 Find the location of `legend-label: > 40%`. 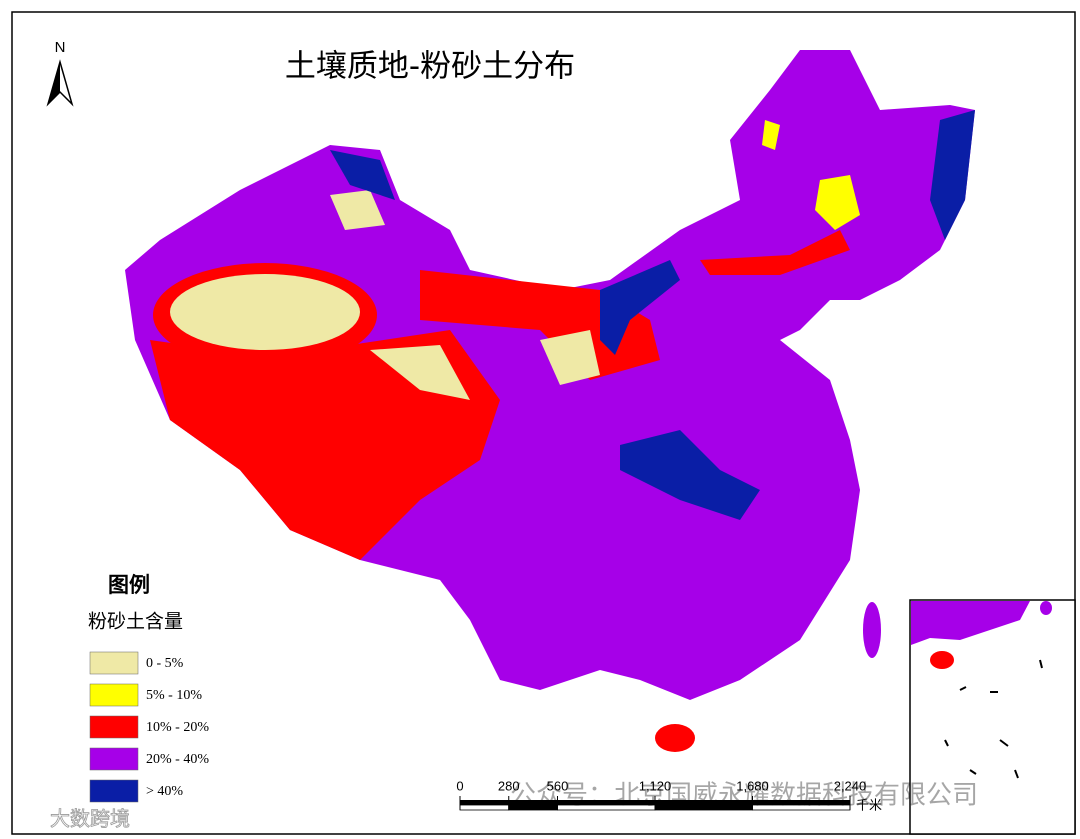

legend-label: > 40% is located at coordinates (164, 791).